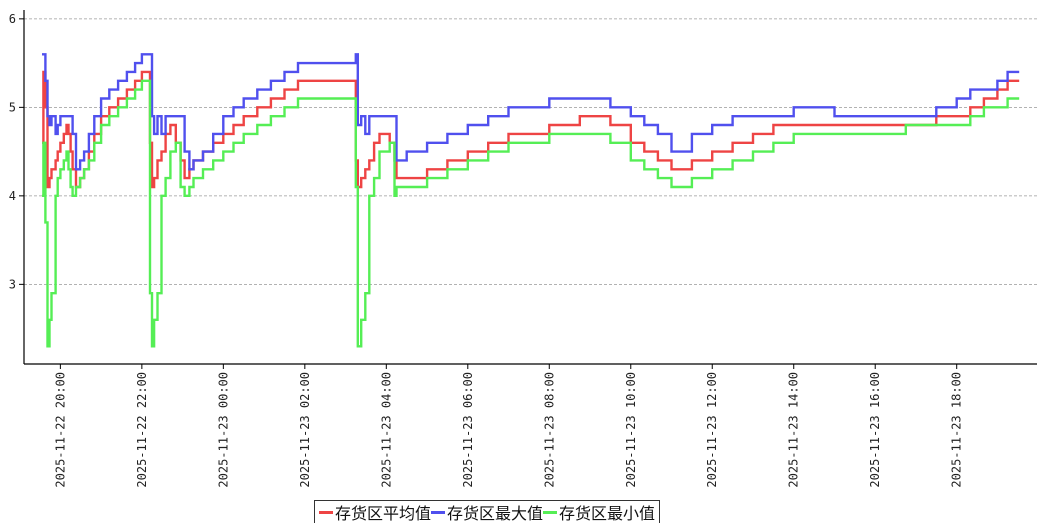  What do you see at coordinates (12, 196) in the screenshot?
I see `y-tick-label: 4` at bounding box center [12, 196].